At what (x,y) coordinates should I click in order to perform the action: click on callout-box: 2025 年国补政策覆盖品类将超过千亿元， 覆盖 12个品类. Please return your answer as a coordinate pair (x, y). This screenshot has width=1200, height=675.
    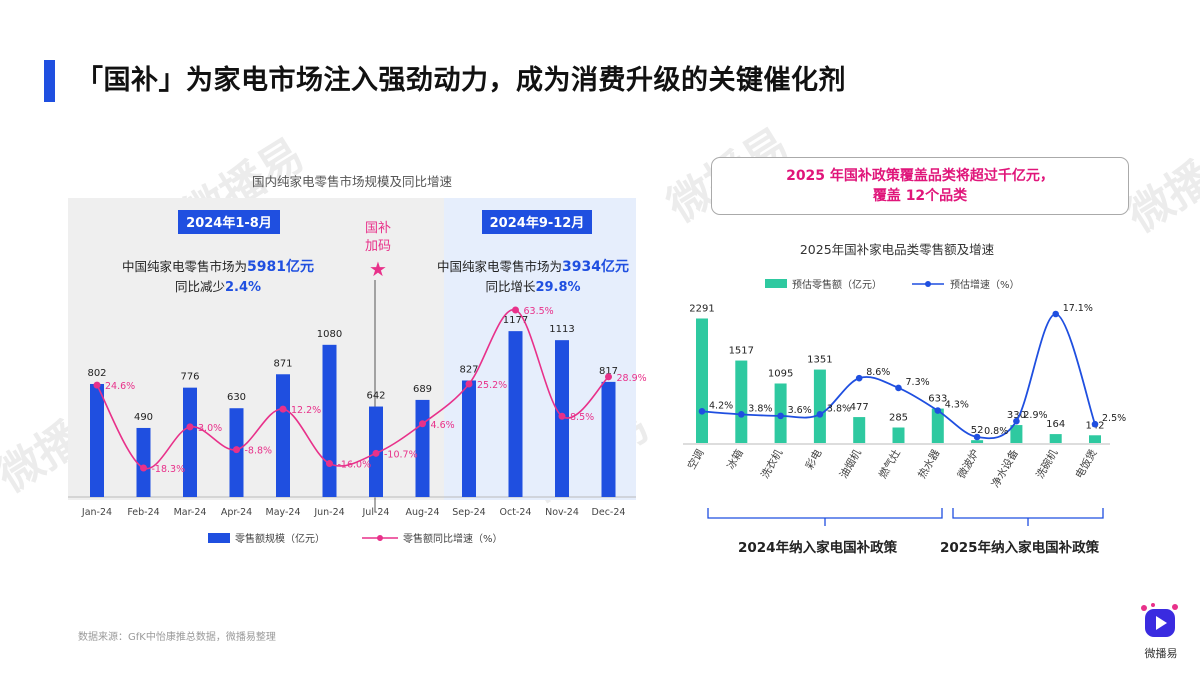
    Looking at the image, I should click on (920, 186).